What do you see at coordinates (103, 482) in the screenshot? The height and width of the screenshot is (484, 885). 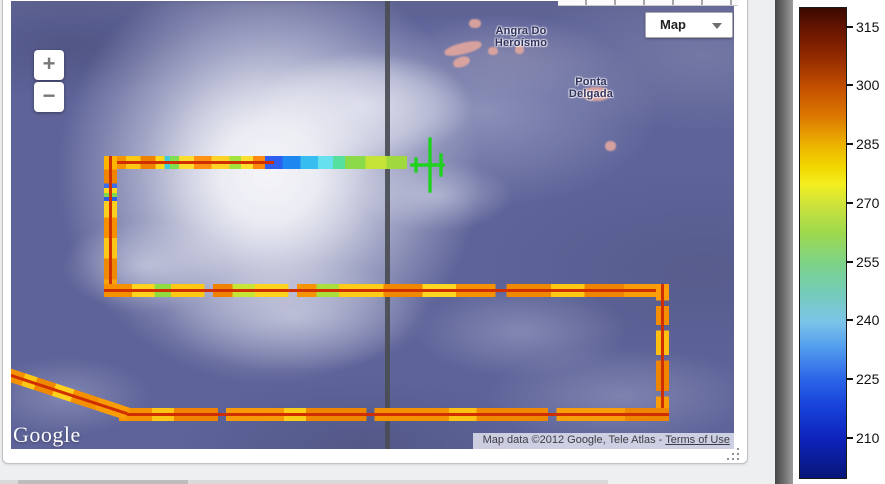 I see `scrollbar-thumb` at bounding box center [103, 482].